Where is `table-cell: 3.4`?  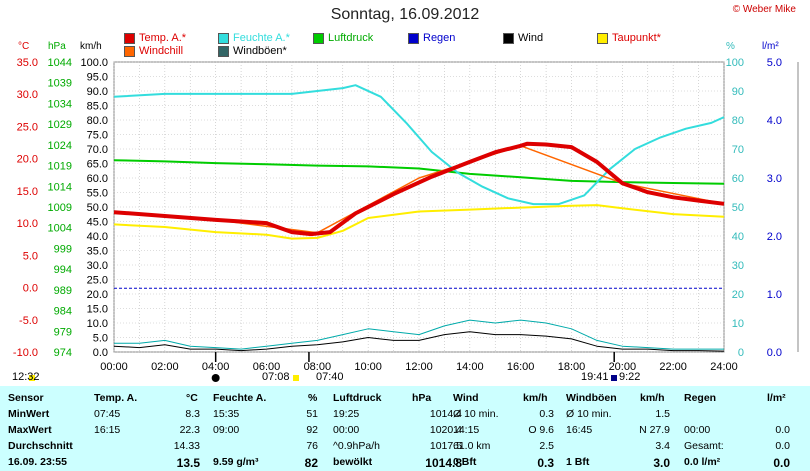 table-cell: 3.4 is located at coordinates (662, 446).